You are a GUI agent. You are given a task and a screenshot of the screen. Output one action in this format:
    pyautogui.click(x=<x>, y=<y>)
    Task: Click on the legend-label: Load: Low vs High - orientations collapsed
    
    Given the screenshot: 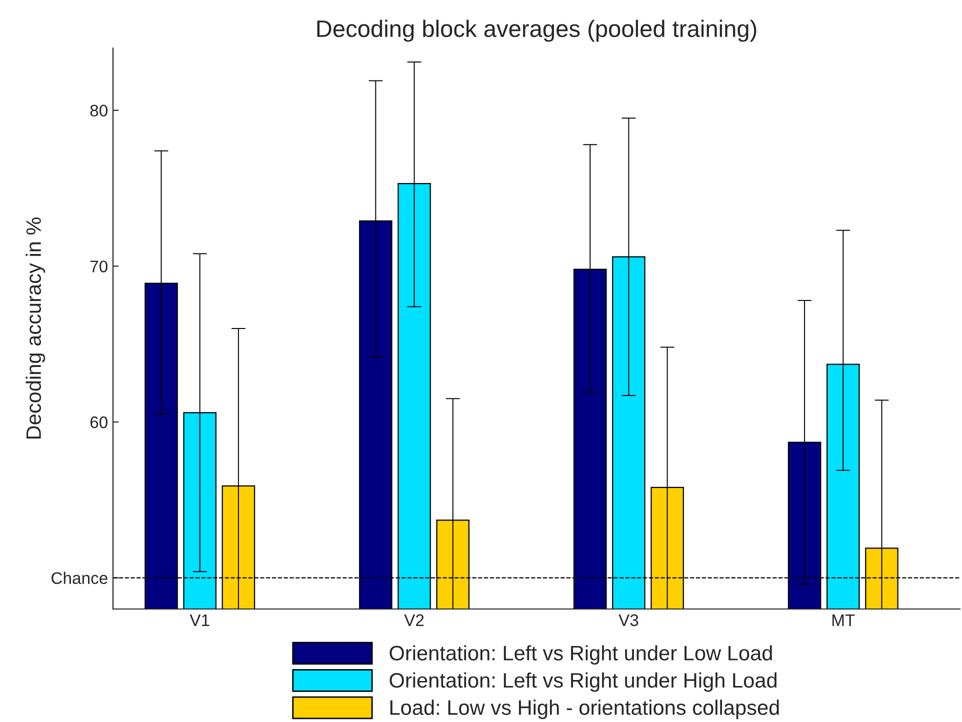 What is the action you would take?
    pyautogui.click(x=584, y=710)
    